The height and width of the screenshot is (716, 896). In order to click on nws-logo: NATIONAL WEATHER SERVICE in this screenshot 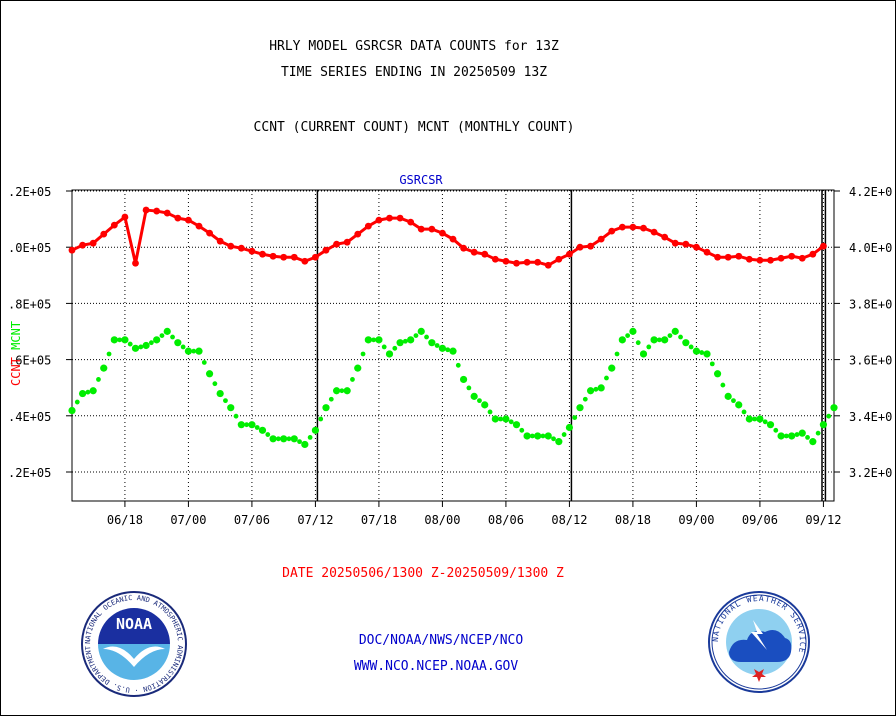, I will do `click(759, 642)`.